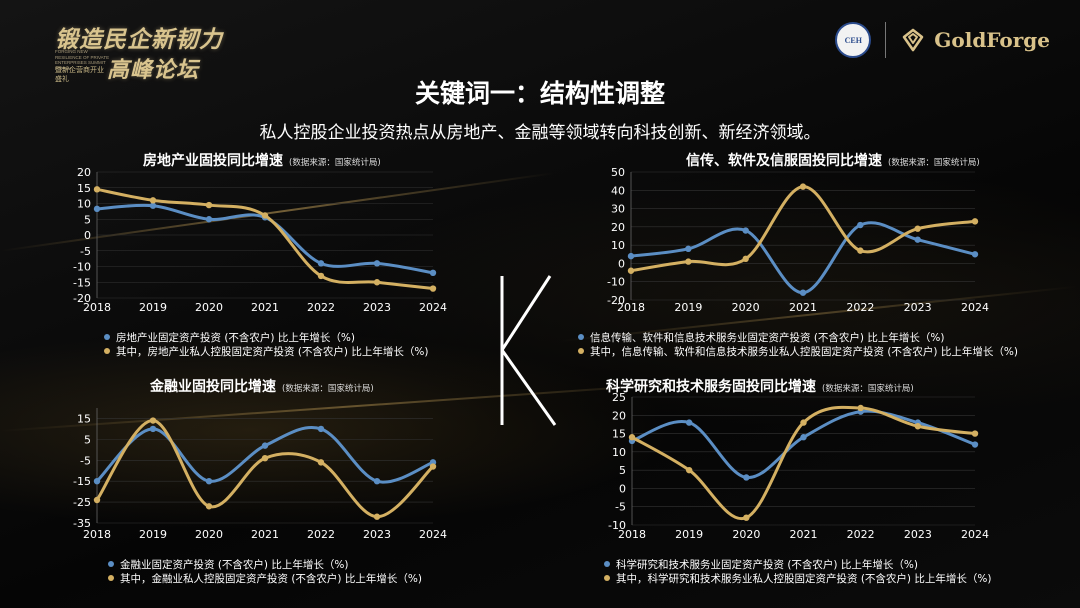 The image size is (1080, 608). What do you see at coordinates (767, 337) in the screenshot?
I see `legend-label-total: 信息传输、软件和信息技术服务业固定资产投资 (不含农户) 比上年增长（%)` at bounding box center [767, 337].